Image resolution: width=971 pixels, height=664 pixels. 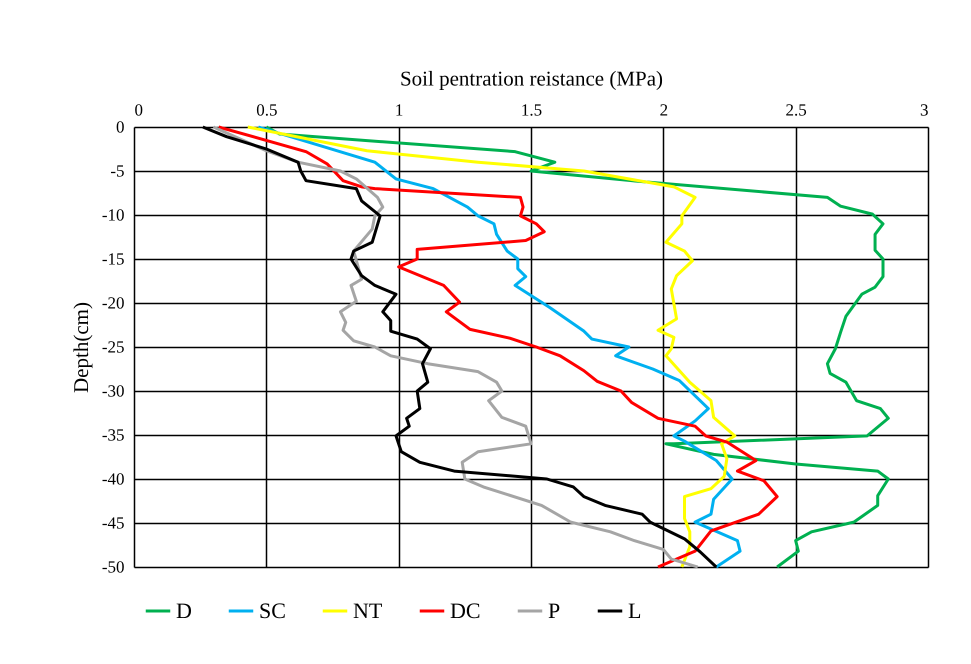 What do you see at coordinates (184, 610) in the screenshot?
I see `legend-label: D` at bounding box center [184, 610].